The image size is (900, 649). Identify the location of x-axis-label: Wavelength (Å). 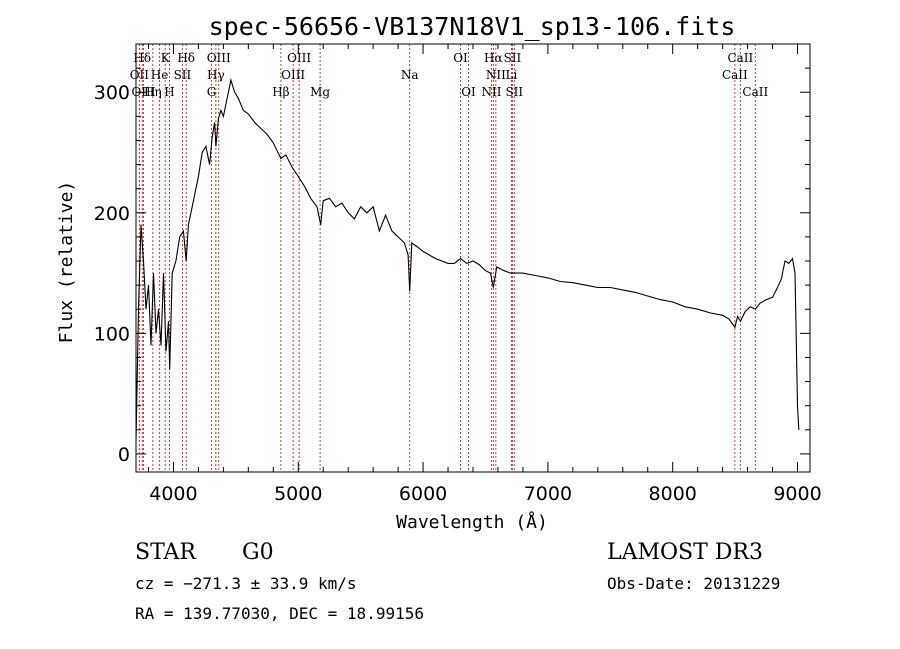
(472, 522).